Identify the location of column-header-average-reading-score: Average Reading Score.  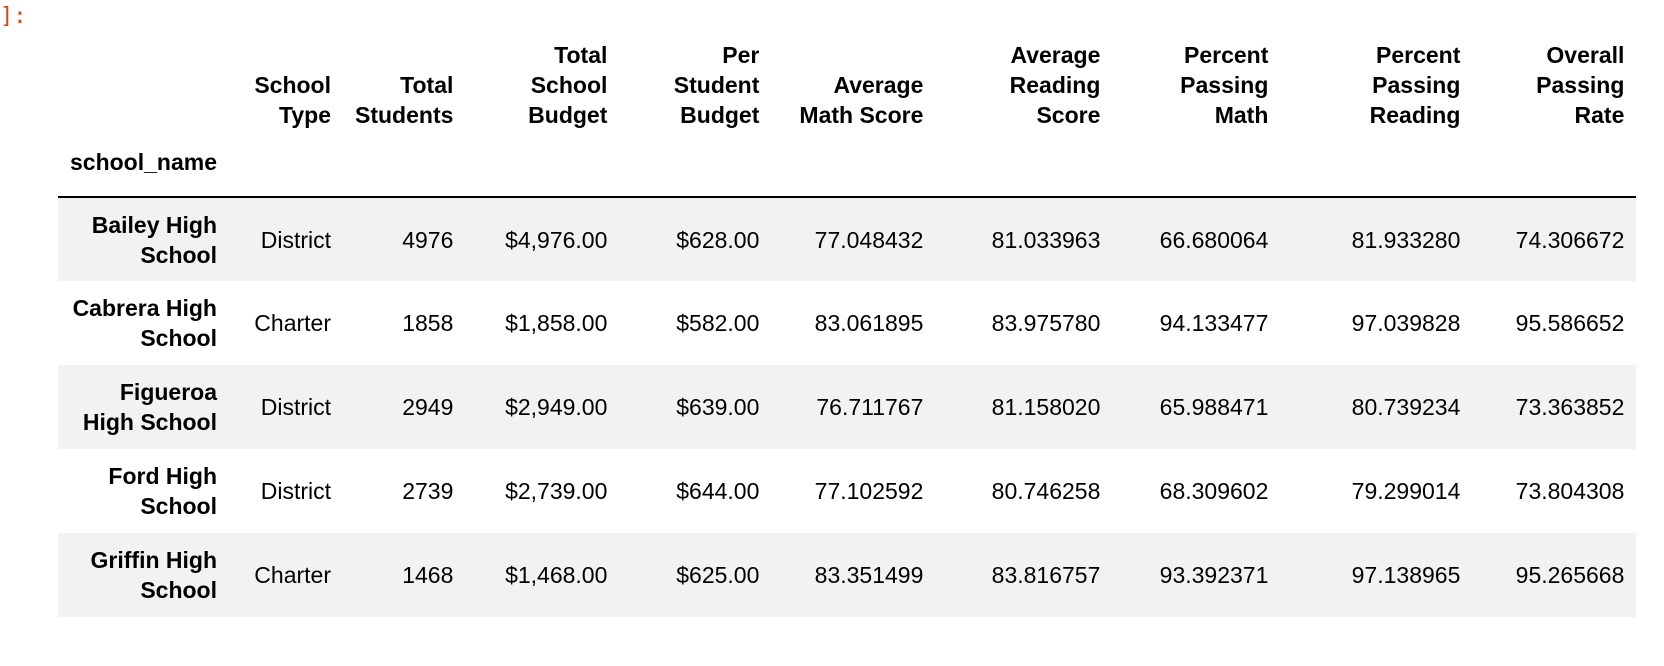
(1023, 81).